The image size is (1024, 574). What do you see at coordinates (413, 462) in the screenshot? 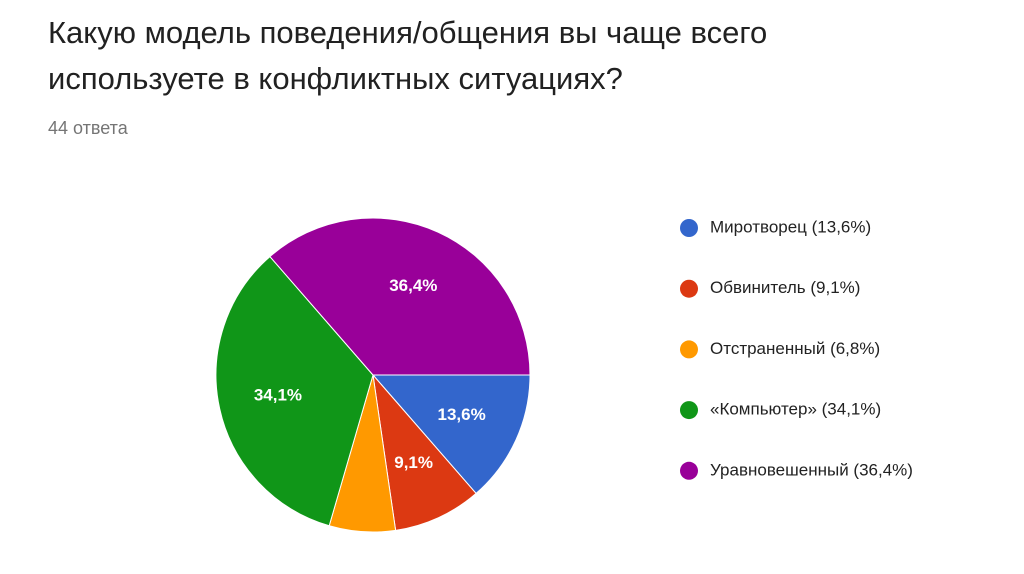
I see `data-label: 9,1%` at bounding box center [413, 462].